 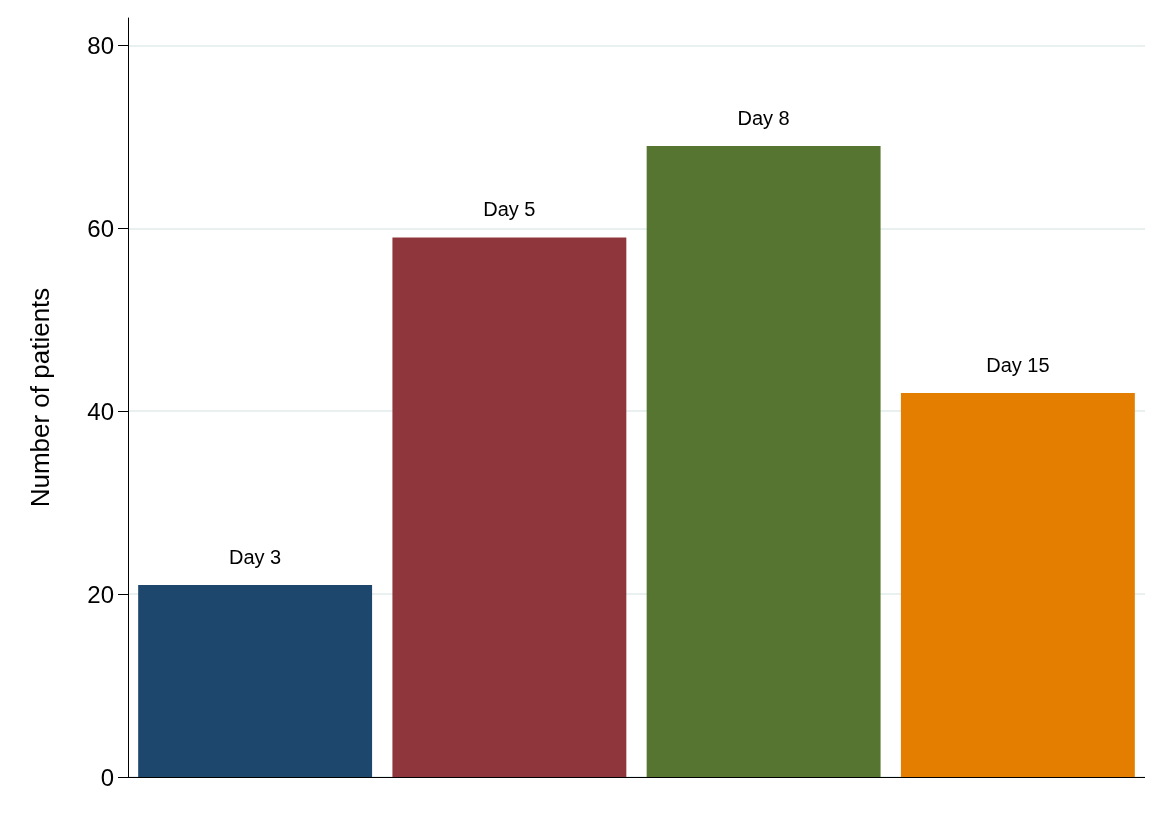 What do you see at coordinates (1018, 364) in the screenshot?
I see `x-tick-label: Day 15` at bounding box center [1018, 364].